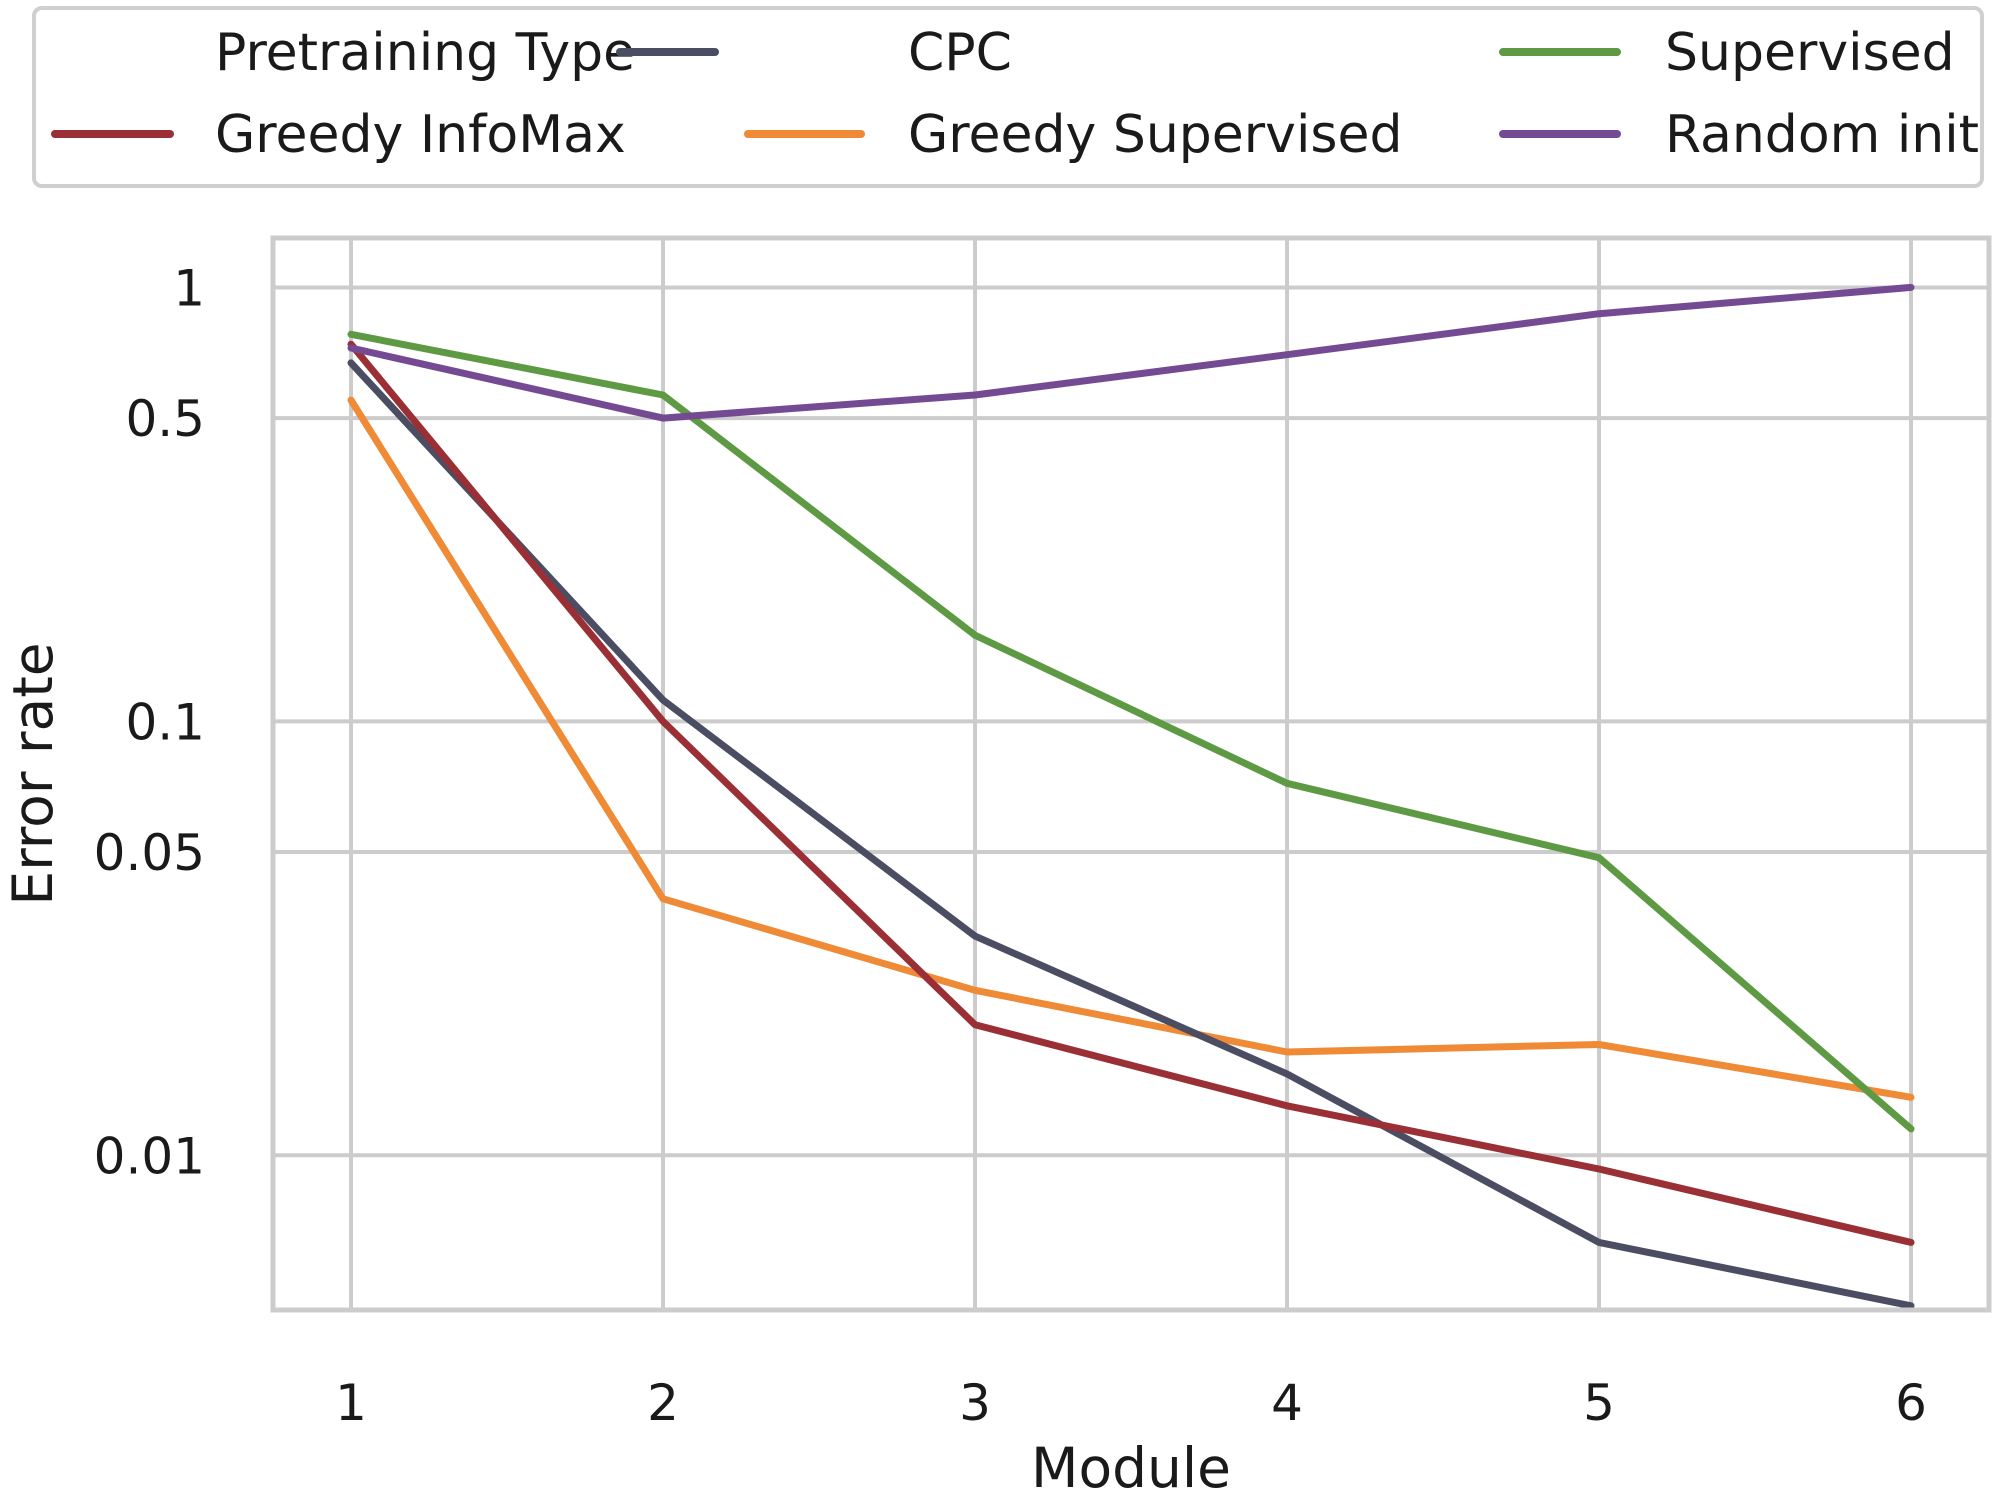 The image size is (2002, 1504). I want to click on x-tick-label: 4, so click(1287, 1403).